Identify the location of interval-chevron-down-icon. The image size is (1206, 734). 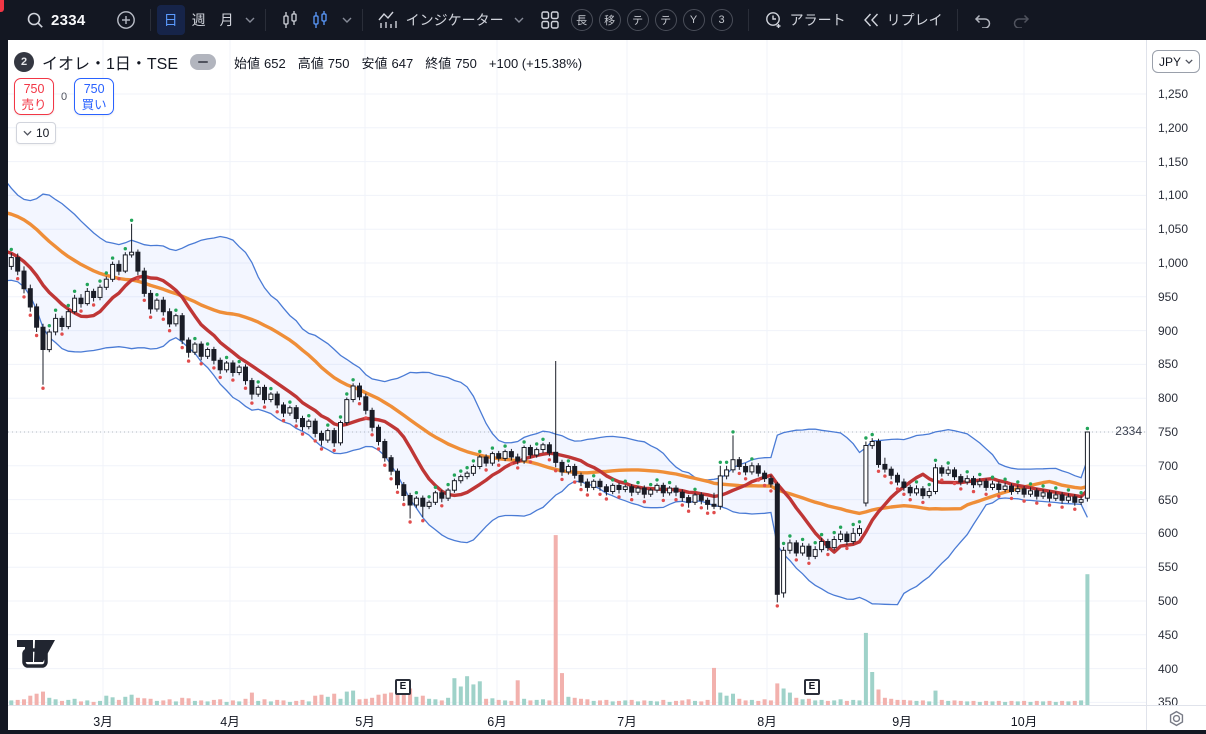
(250, 20).